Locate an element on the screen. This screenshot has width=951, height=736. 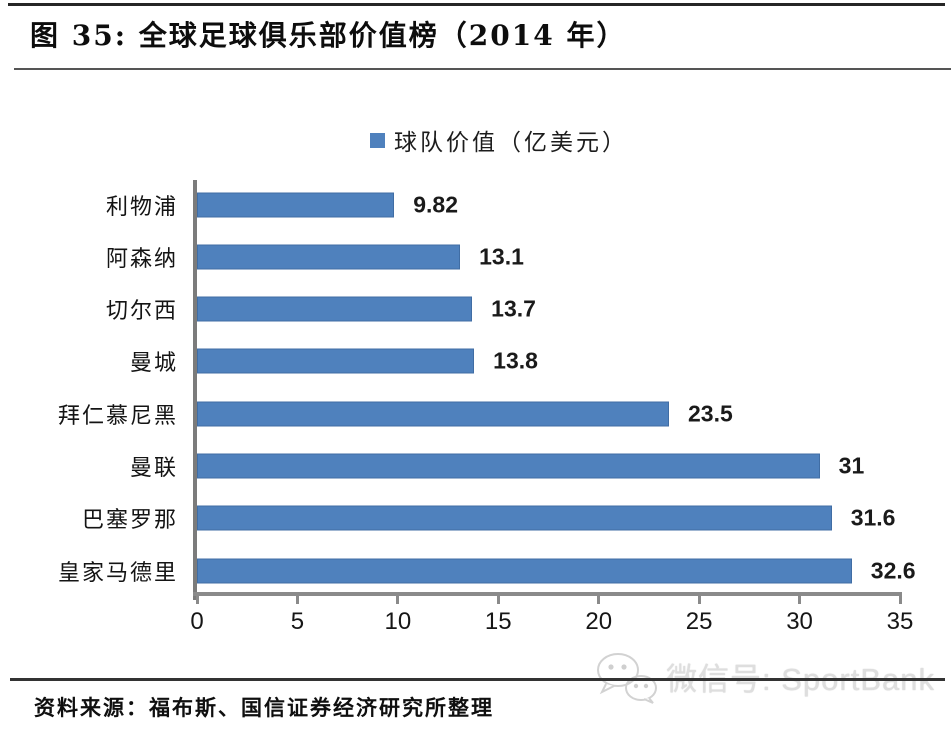
top-rule is located at coordinates (476, 4).